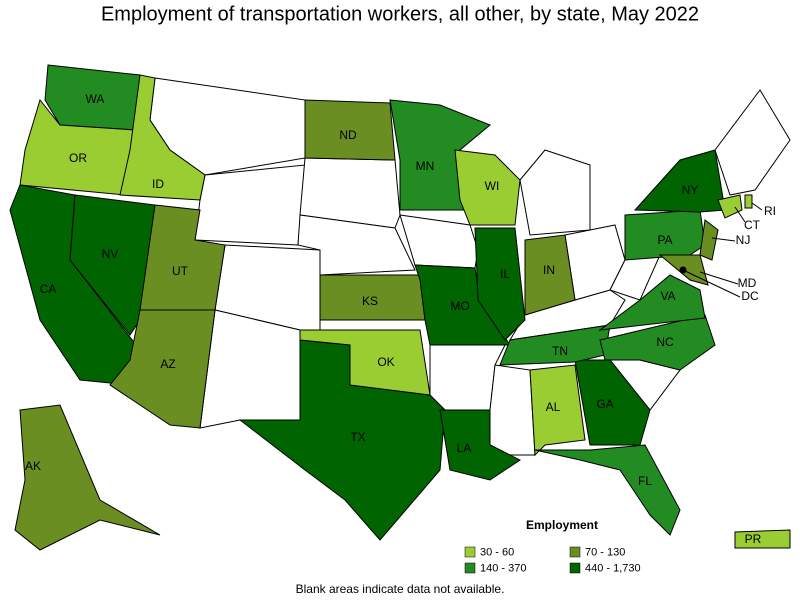  Describe the element at coordinates (348, 135) in the screenshot. I see `state-label: ND` at that location.